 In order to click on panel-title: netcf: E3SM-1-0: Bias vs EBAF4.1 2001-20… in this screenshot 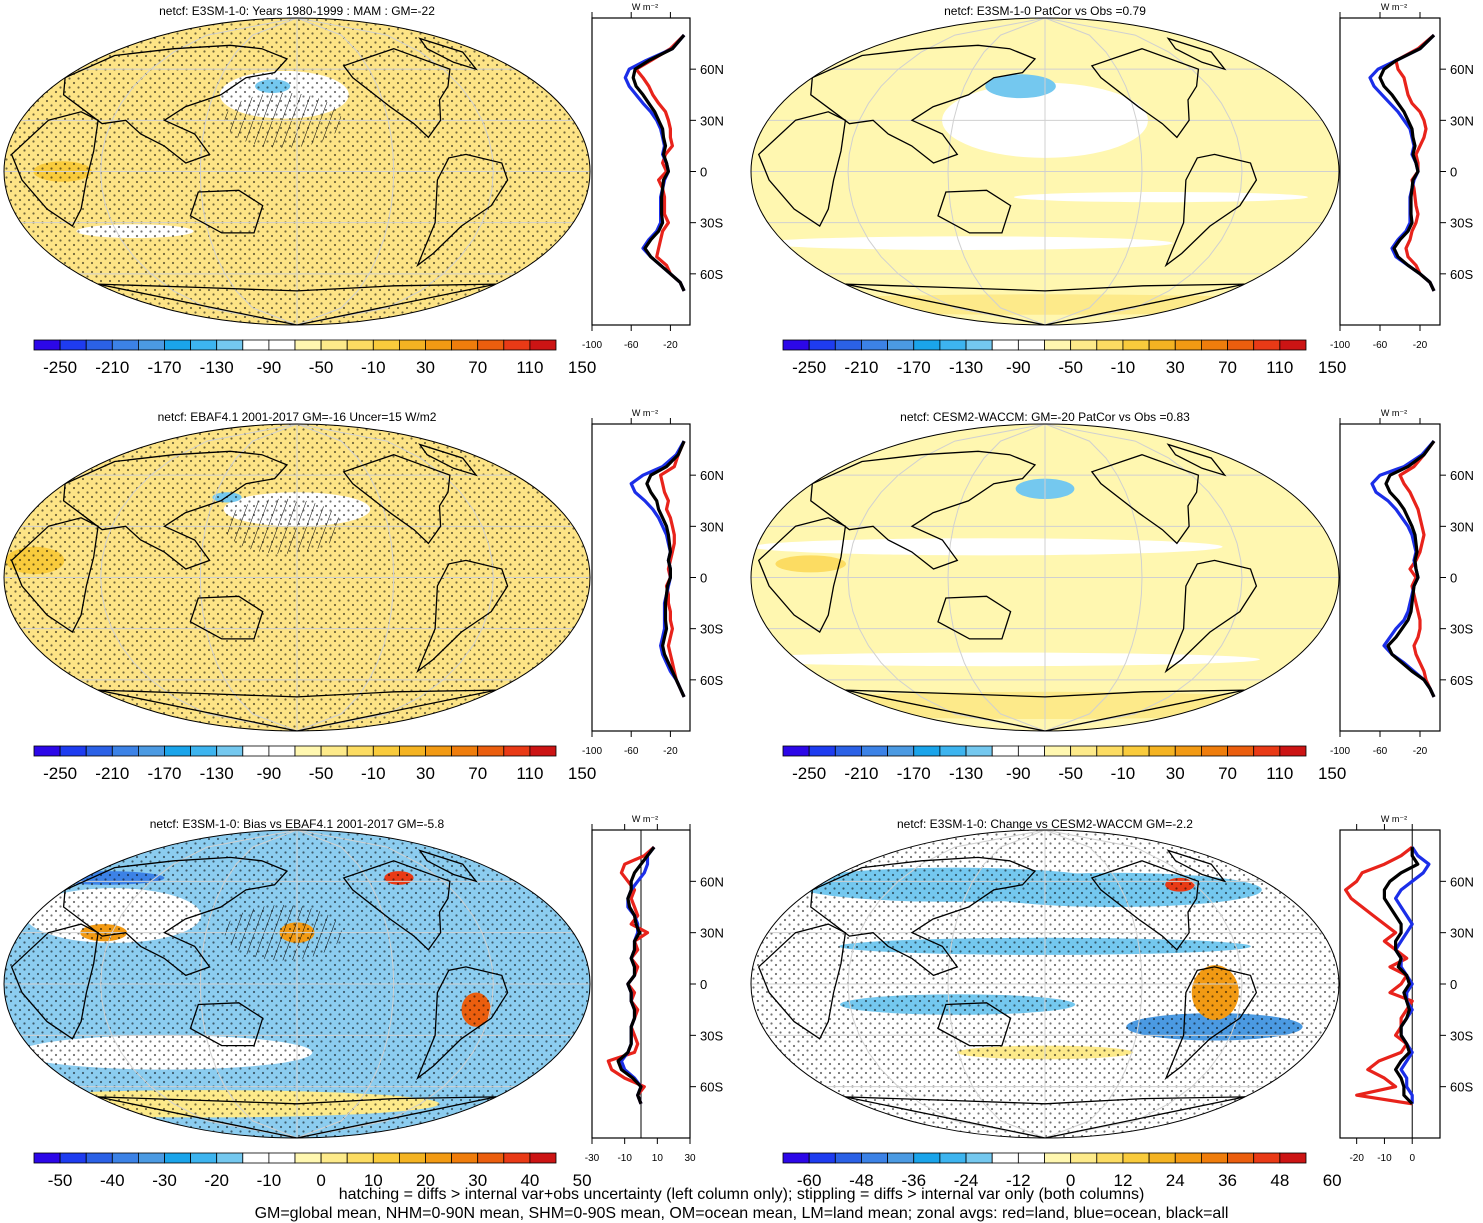, I will do `click(297, 824)`.